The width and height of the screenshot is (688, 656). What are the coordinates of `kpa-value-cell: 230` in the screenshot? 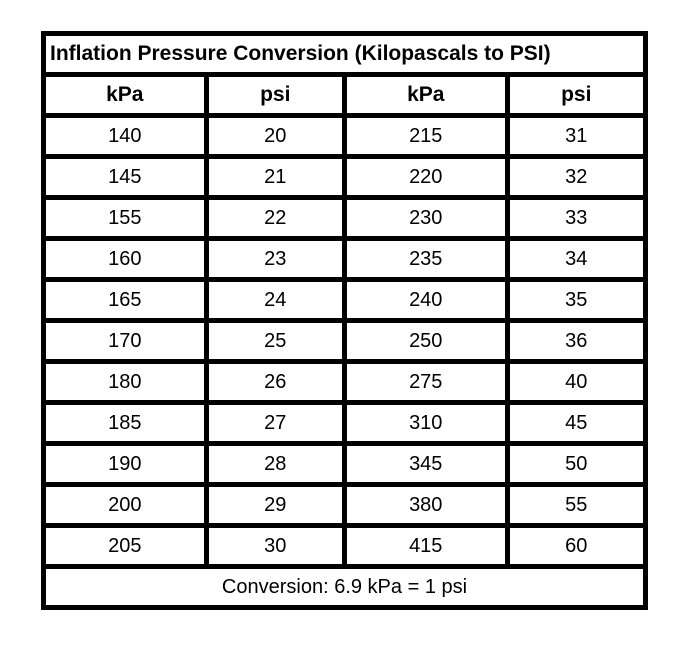 It's located at (425, 218).